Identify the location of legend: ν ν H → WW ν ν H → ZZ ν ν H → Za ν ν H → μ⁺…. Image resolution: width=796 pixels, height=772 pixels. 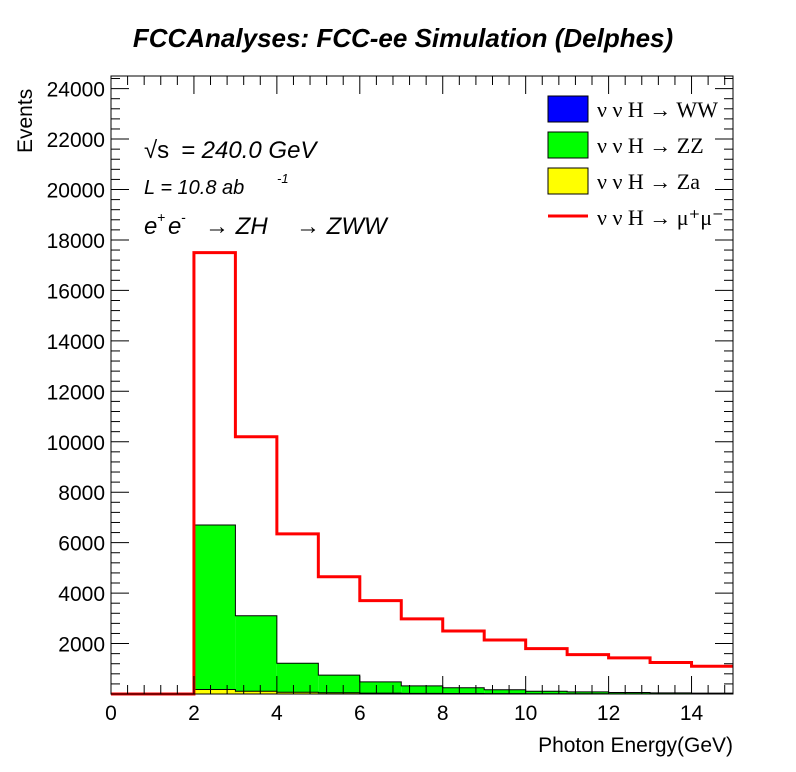
(635, 162).